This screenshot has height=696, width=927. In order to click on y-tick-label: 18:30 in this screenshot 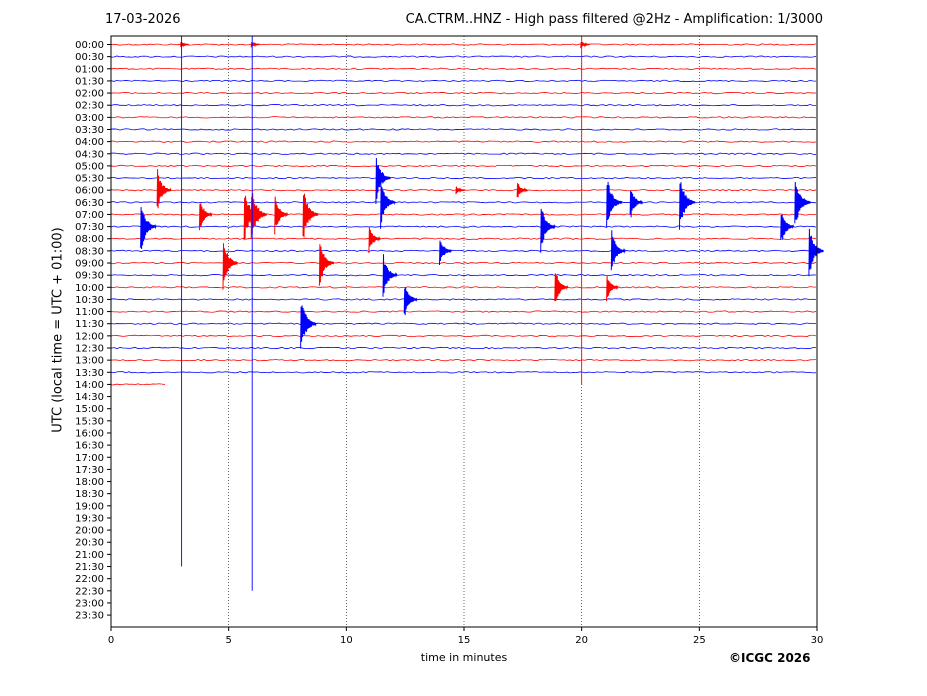, I will do `click(89, 494)`.